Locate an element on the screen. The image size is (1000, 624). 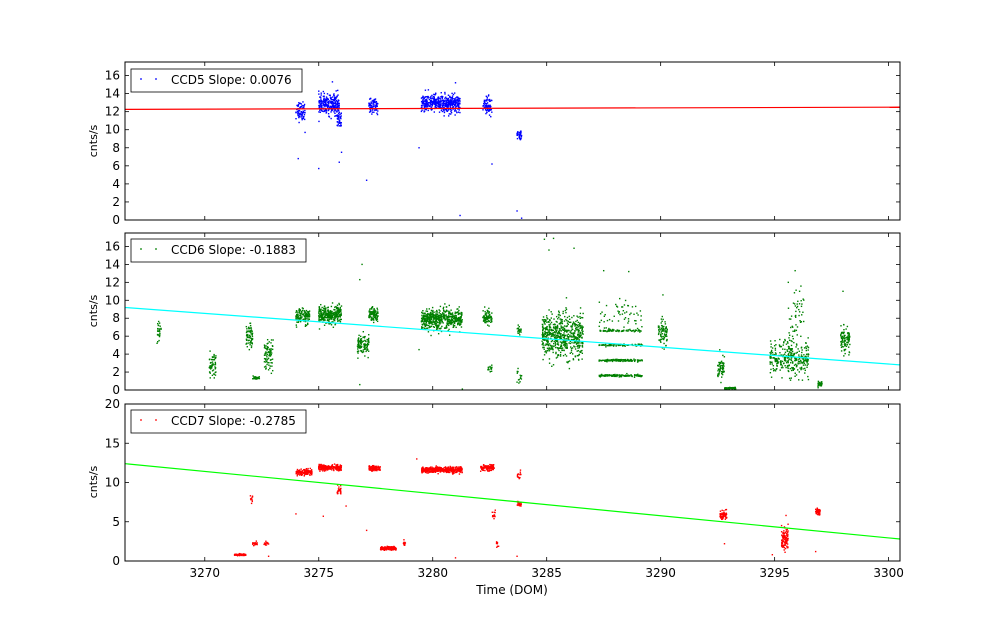
ccd5-scatter-series is located at coordinates (409, 150).